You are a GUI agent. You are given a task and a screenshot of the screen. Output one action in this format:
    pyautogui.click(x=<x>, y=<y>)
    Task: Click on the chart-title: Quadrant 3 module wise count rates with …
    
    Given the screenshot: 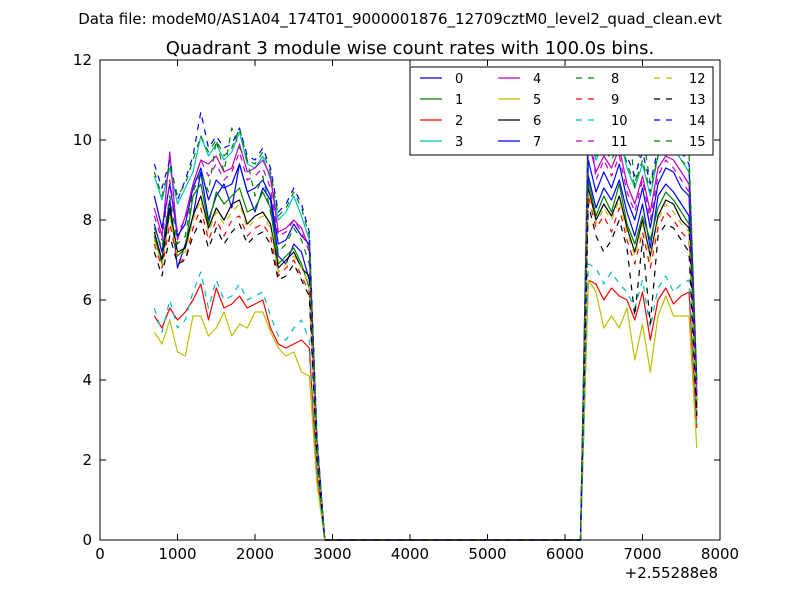 What is the action you would take?
    pyautogui.click(x=410, y=48)
    